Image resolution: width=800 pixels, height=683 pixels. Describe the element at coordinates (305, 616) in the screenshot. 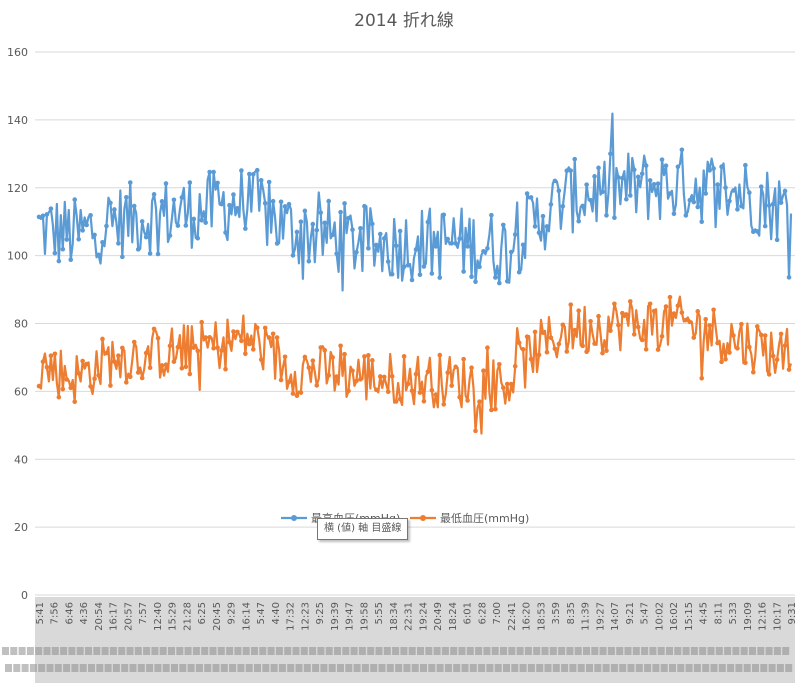

I see `x-tick-label: 12:23` at that location.